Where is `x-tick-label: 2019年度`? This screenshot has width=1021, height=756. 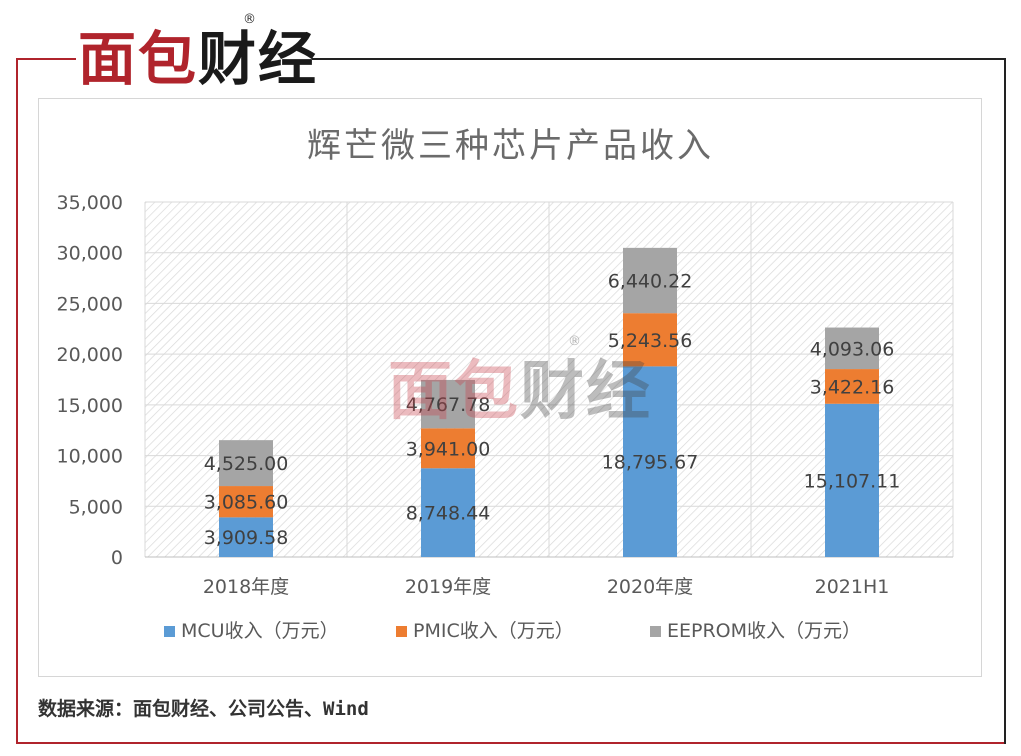
x-tick-label: 2019年度 is located at coordinates (448, 587).